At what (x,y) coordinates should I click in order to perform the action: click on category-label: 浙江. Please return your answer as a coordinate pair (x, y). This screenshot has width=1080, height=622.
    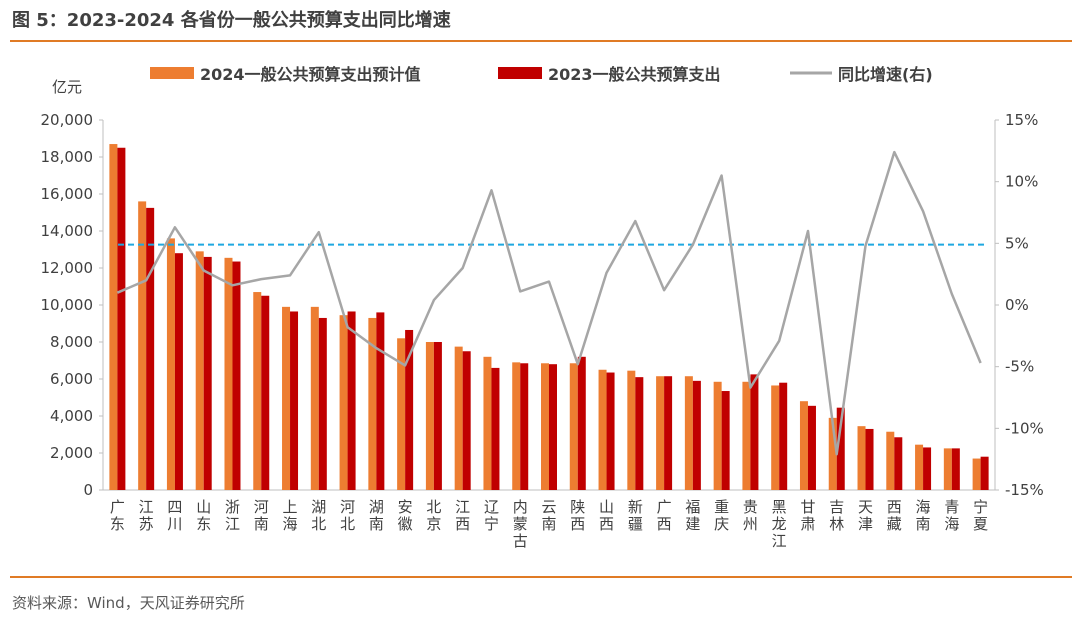
    Looking at the image, I should click on (232, 515).